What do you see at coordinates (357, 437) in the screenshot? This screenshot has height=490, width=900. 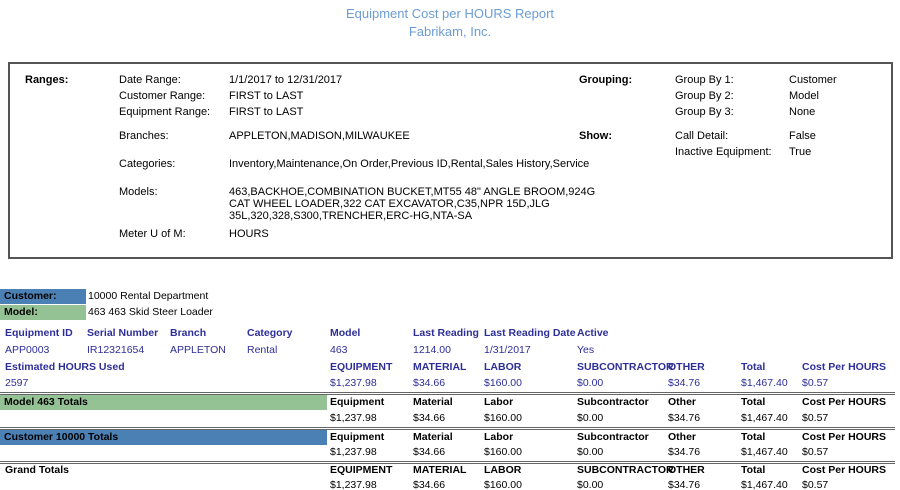 I see `cost-column-header: Equipment` at bounding box center [357, 437].